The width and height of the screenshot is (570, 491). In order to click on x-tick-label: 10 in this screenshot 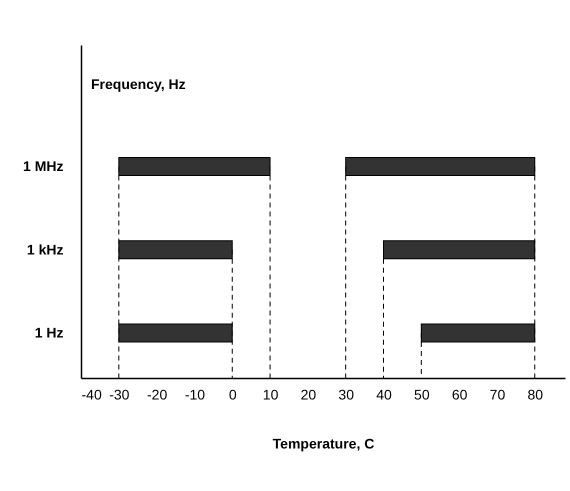, I will do `click(270, 394)`.